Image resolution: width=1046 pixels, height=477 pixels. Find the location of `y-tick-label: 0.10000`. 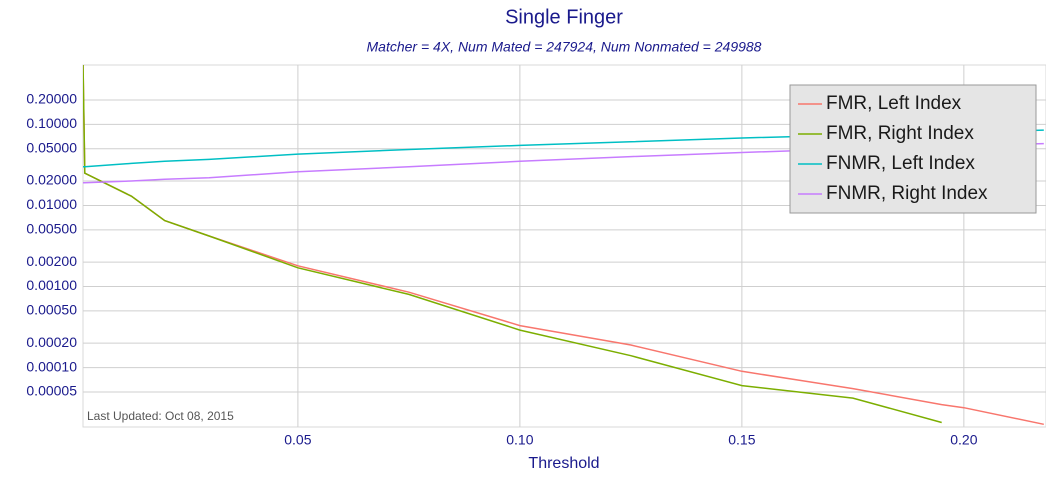

y-tick-label: 0.10000 is located at coordinates (51, 123).